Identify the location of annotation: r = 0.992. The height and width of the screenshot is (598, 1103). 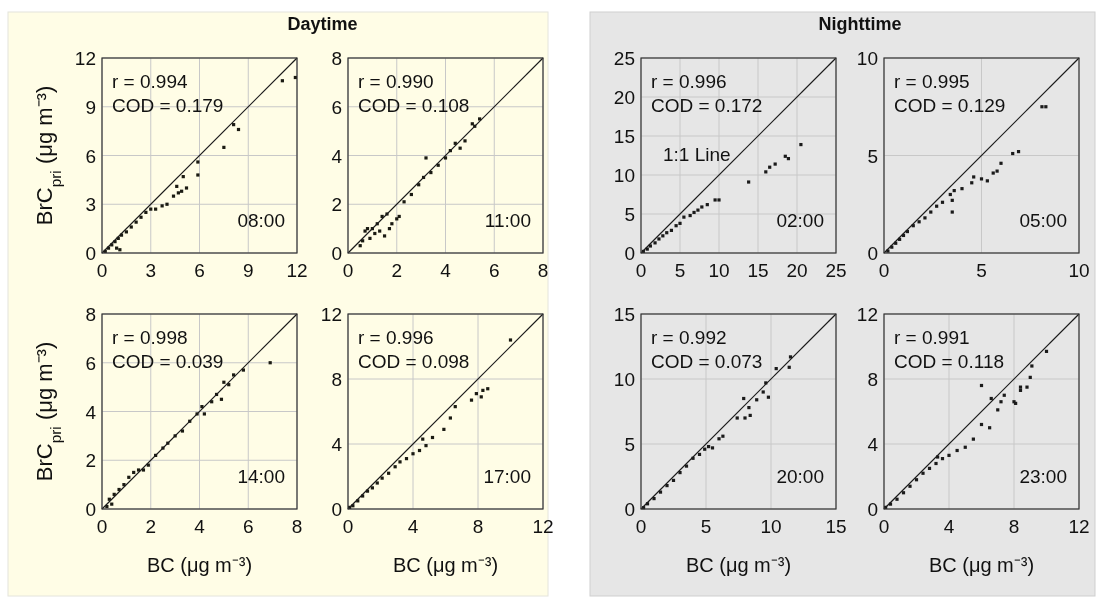
(689, 337).